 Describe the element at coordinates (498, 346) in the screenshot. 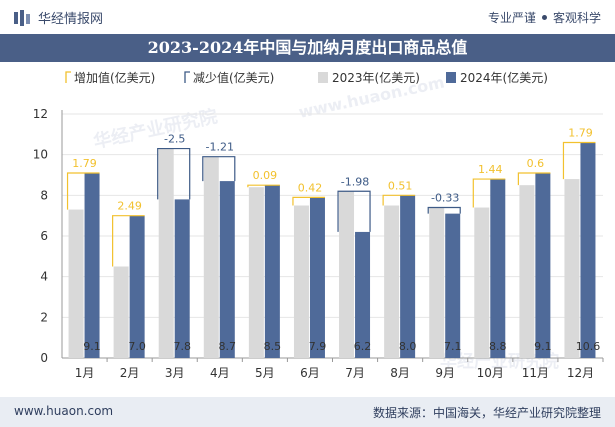

I see `bar-label-2024: 8.8` at that location.